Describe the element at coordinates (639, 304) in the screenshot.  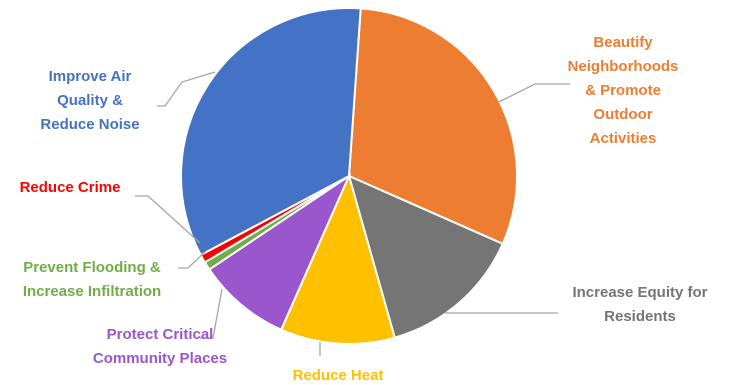
I see `slice-label-increase-equity-for-residents: Increase Equity for Residents` at that location.